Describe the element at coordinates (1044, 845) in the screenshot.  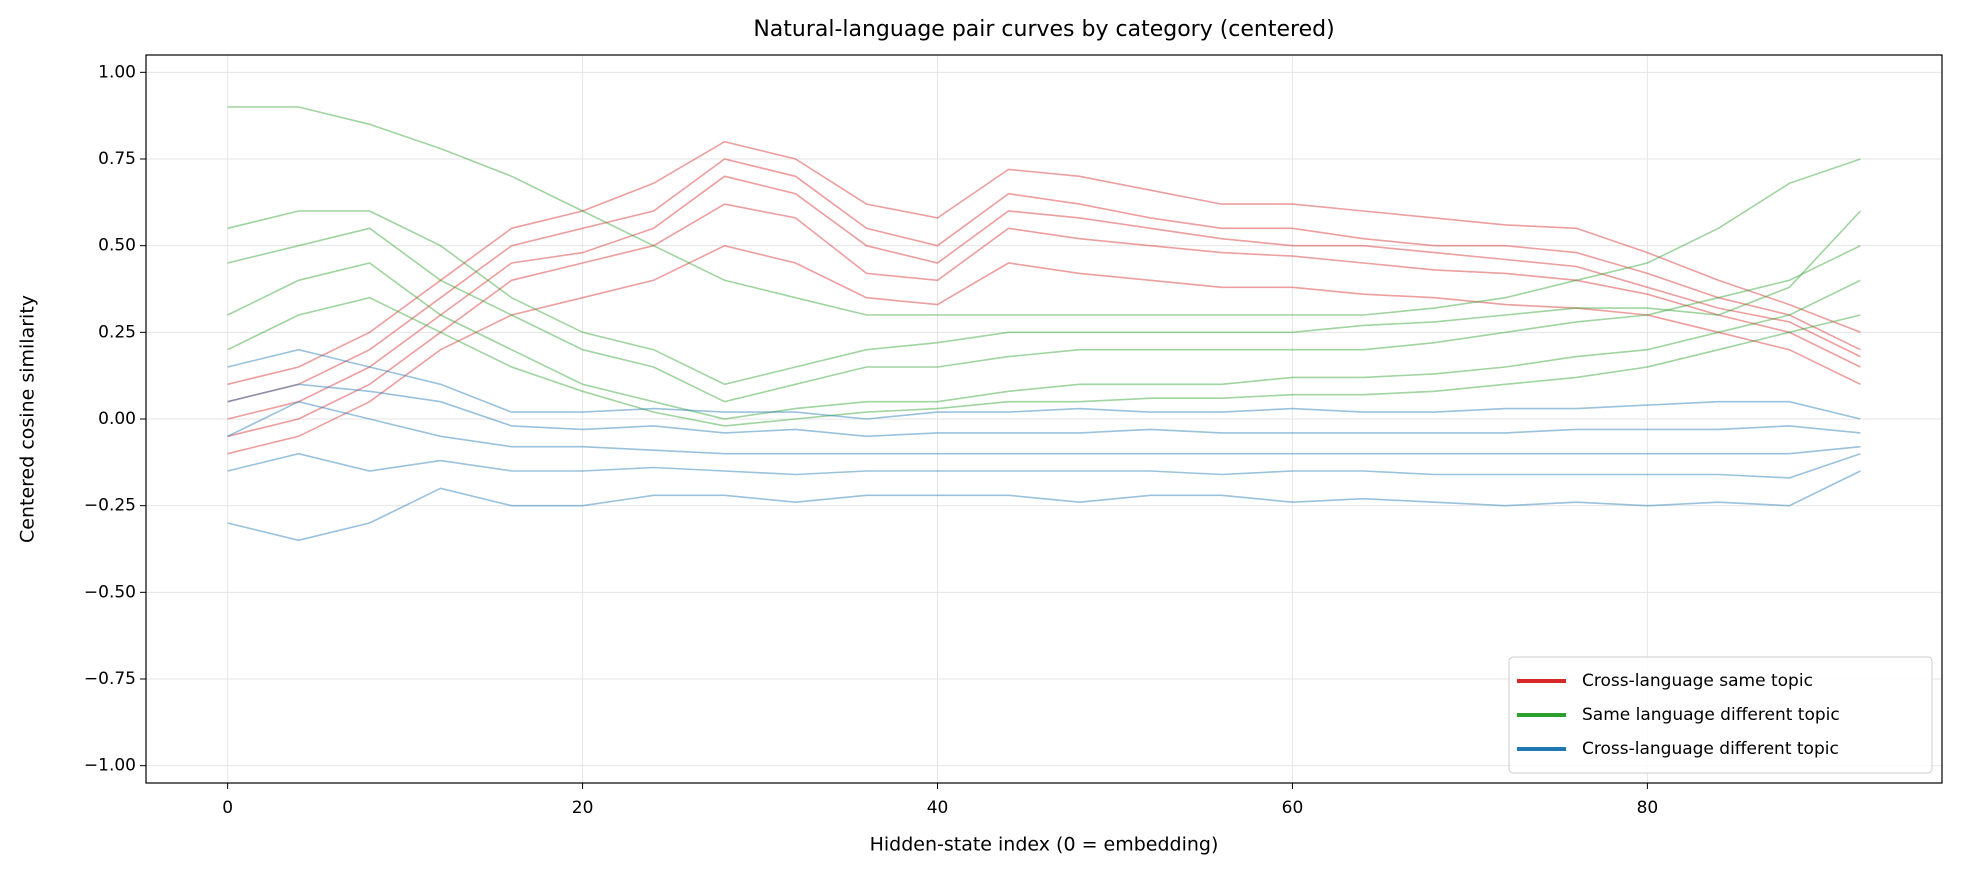
I see `x-axis-label: Hidden-state index (0 = embedding)` at that location.